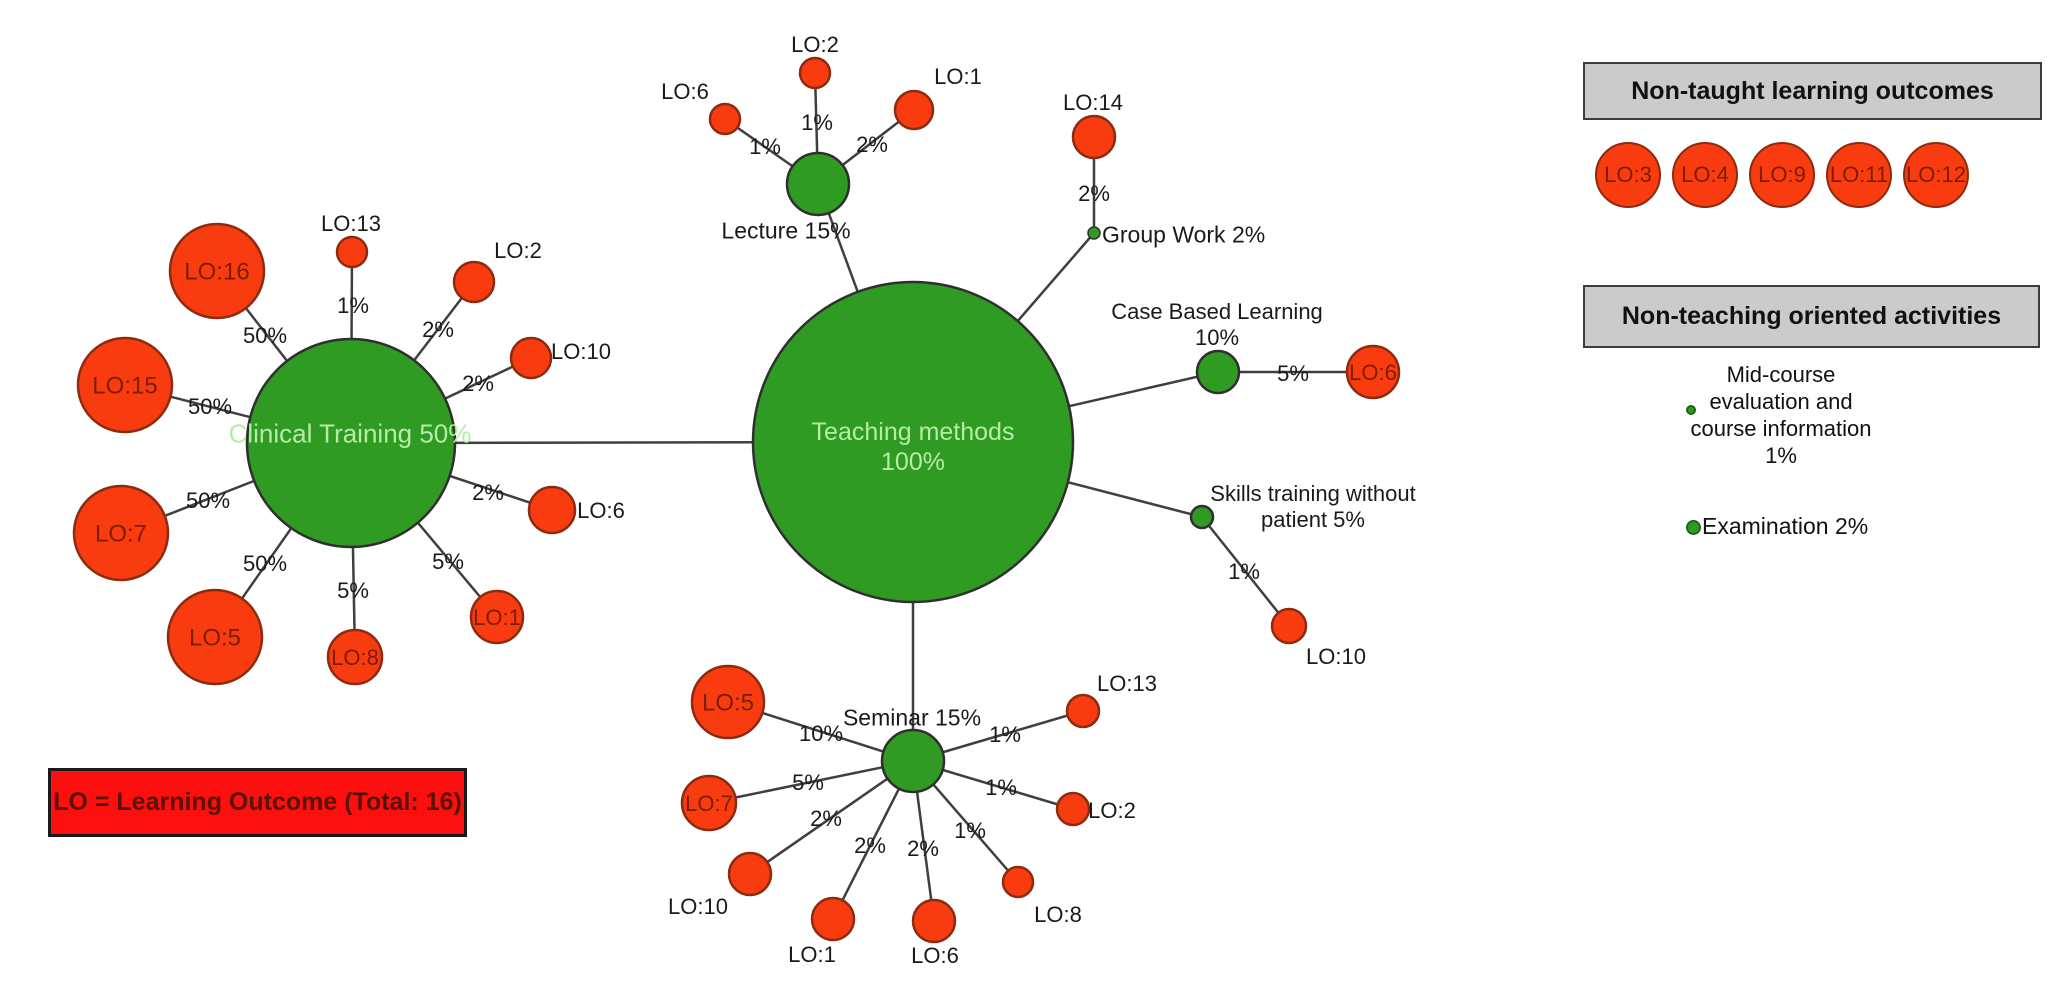 The image size is (2059, 1001). Describe the element at coordinates (1785, 526) in the screenshot. I see `examination-label: Examination 2%` at that location.